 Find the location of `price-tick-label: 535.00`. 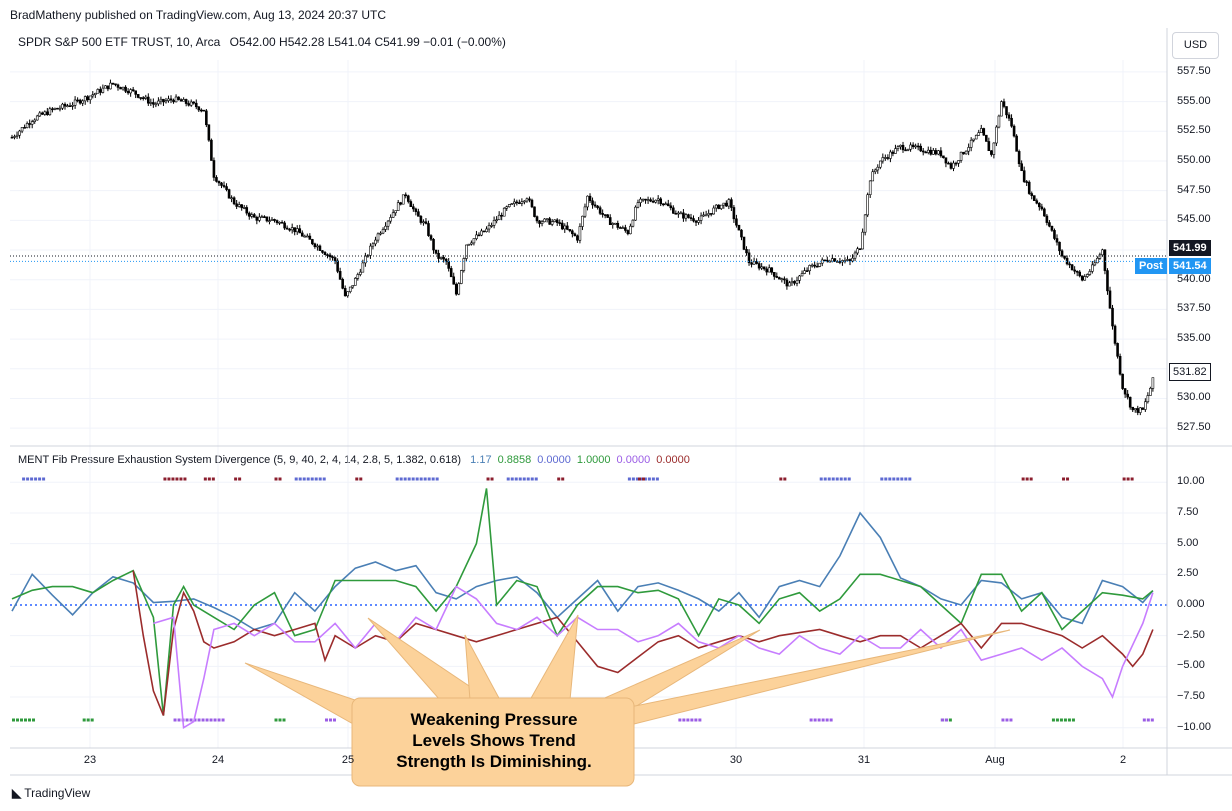

price-tick-label: 535.00 is located at coordinates (1194, 338).